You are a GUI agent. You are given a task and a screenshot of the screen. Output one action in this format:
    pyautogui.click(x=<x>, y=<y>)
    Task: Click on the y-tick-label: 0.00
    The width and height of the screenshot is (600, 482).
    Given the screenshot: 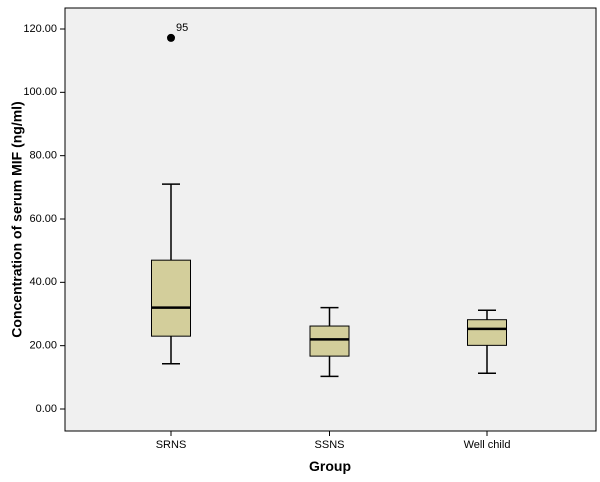 What is the action you would take?
    pyautogui.click(x=46, y=409)
    